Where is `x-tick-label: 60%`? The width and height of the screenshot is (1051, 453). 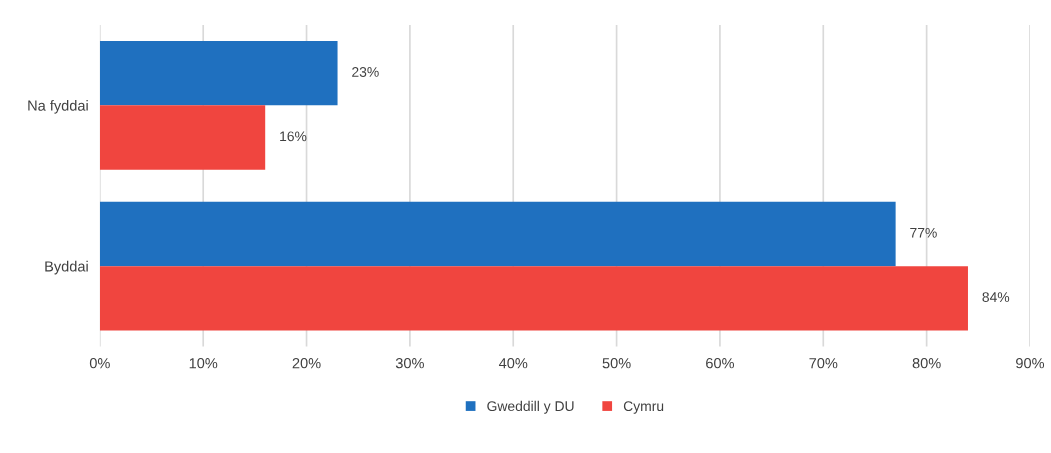
x-tick-label: 60% is located at coordinates (720, 363).